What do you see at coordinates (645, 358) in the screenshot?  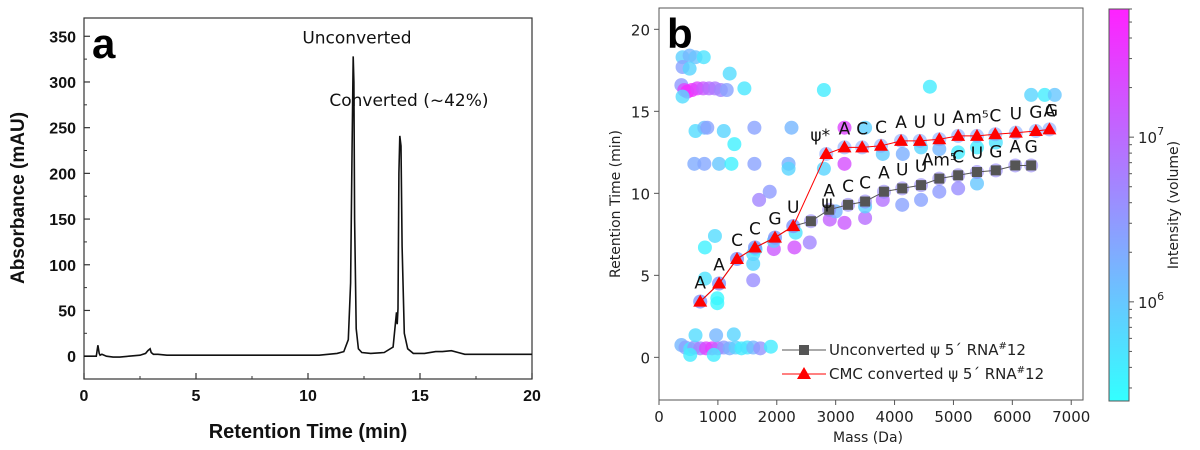 I see `chart-b-ytick-label: 0` at bounding box center [645, 358].